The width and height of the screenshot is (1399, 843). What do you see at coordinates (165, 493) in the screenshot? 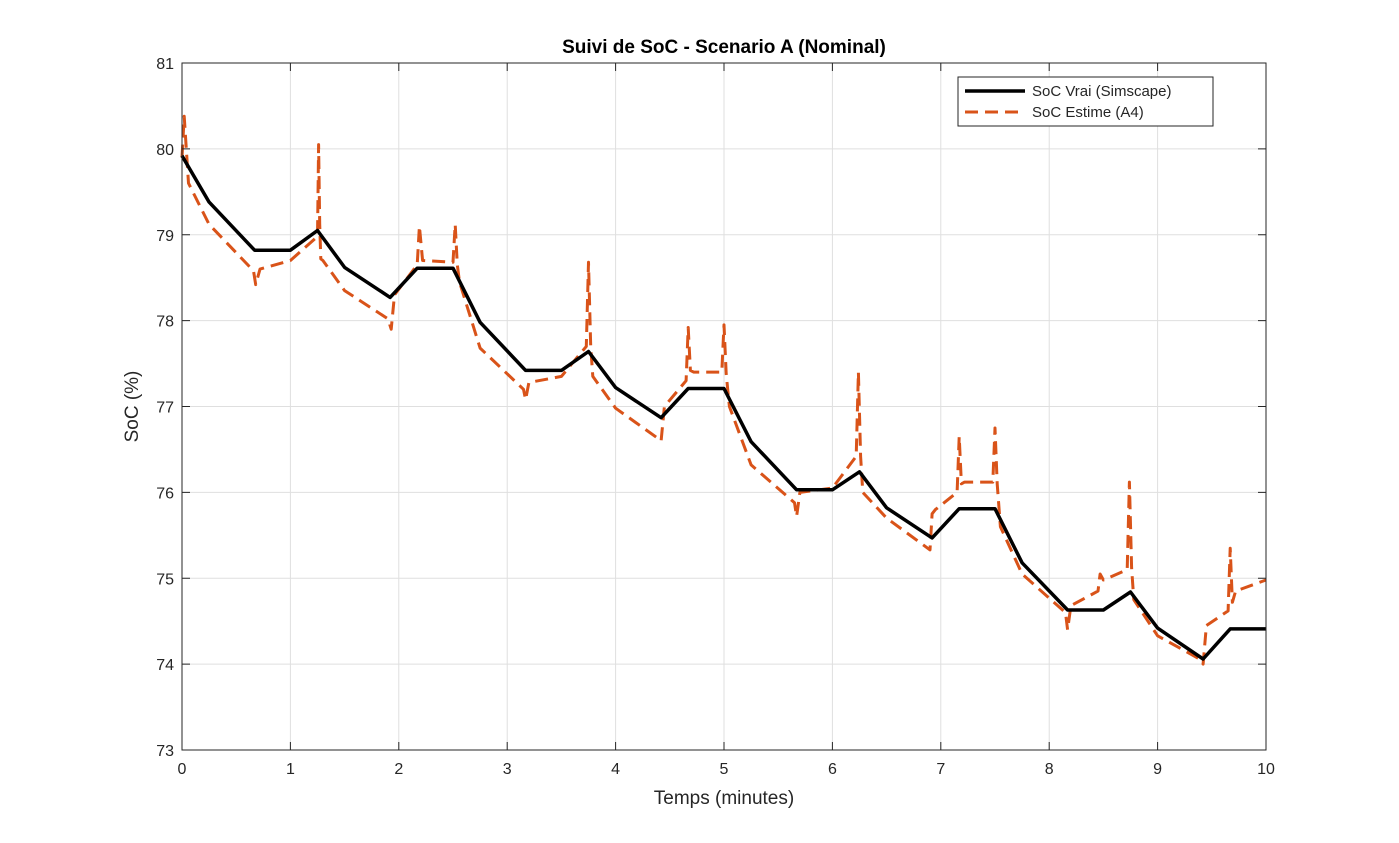
I see `y-tick-label: 76` at bounding box center [165, 493].